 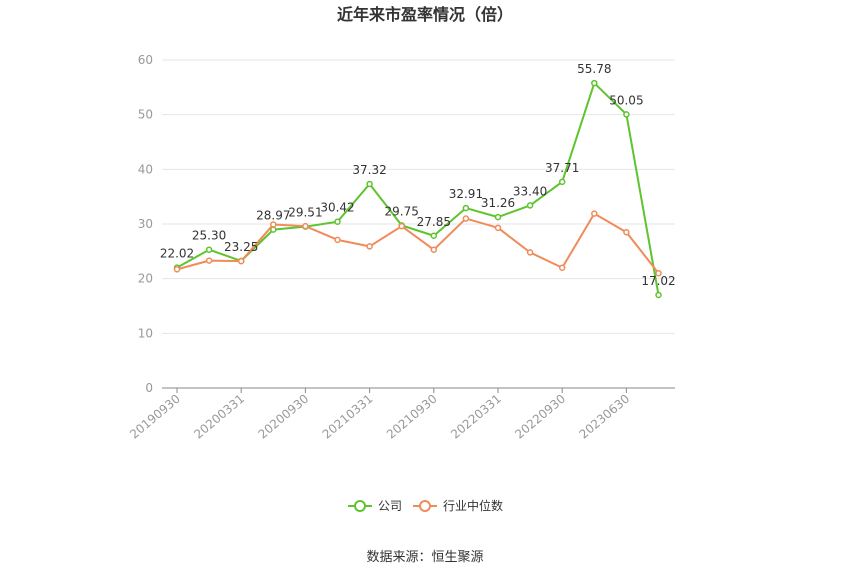 What do you see at coordinates (284, 417) in the screenshot?
I see `x-tick-label: 20200930` at bounding box center [284, 417].